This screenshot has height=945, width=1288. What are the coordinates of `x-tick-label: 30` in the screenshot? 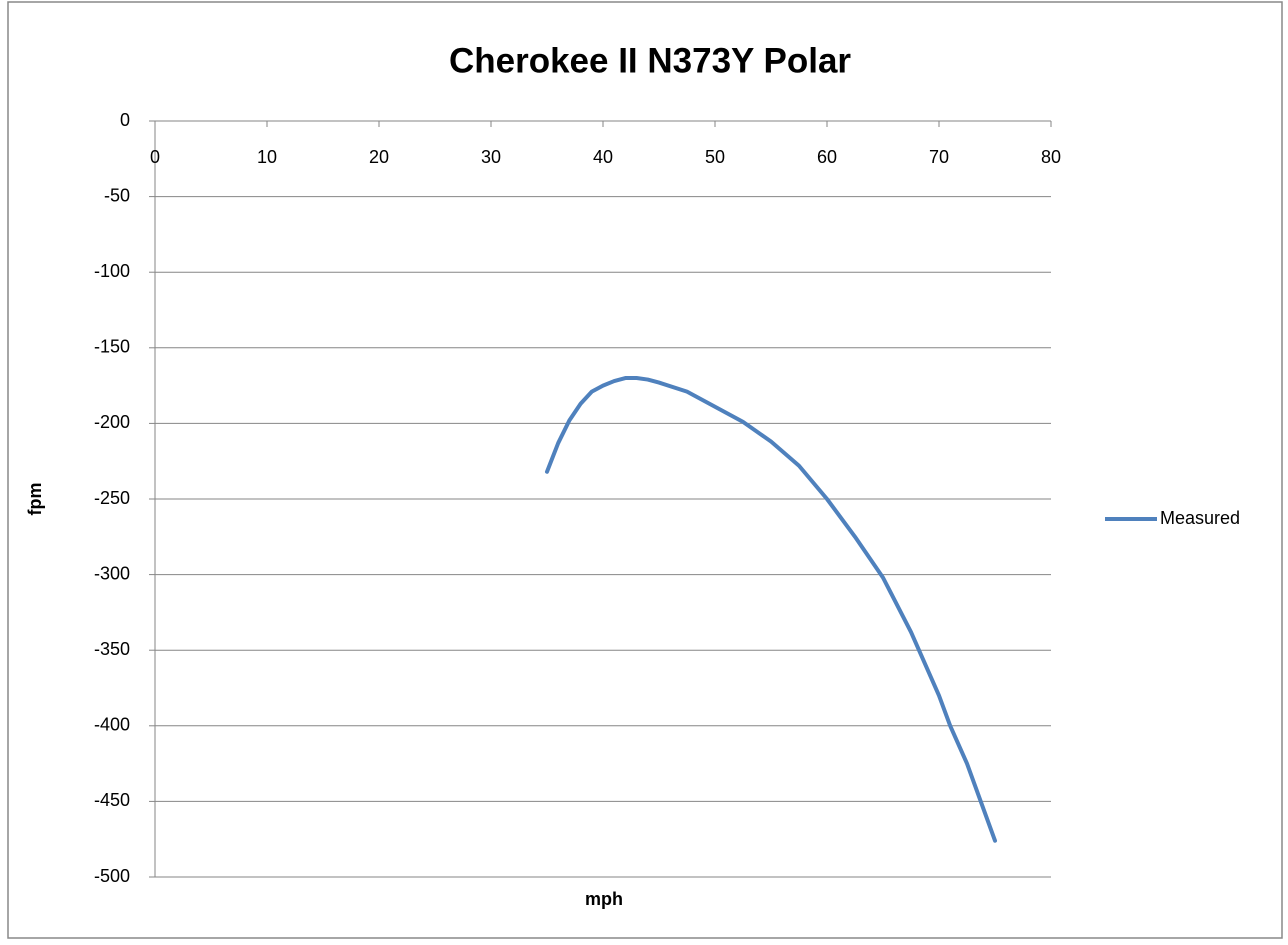 It's located at (491, 157).